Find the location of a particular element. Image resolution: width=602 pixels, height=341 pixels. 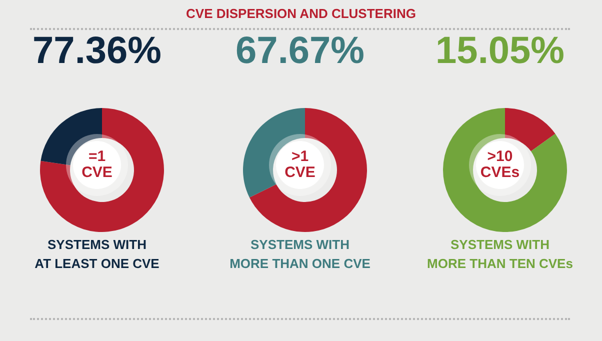

text: SYSTEMS WITH AT LEAST ONE CVE is located at coordinates (97, 254).